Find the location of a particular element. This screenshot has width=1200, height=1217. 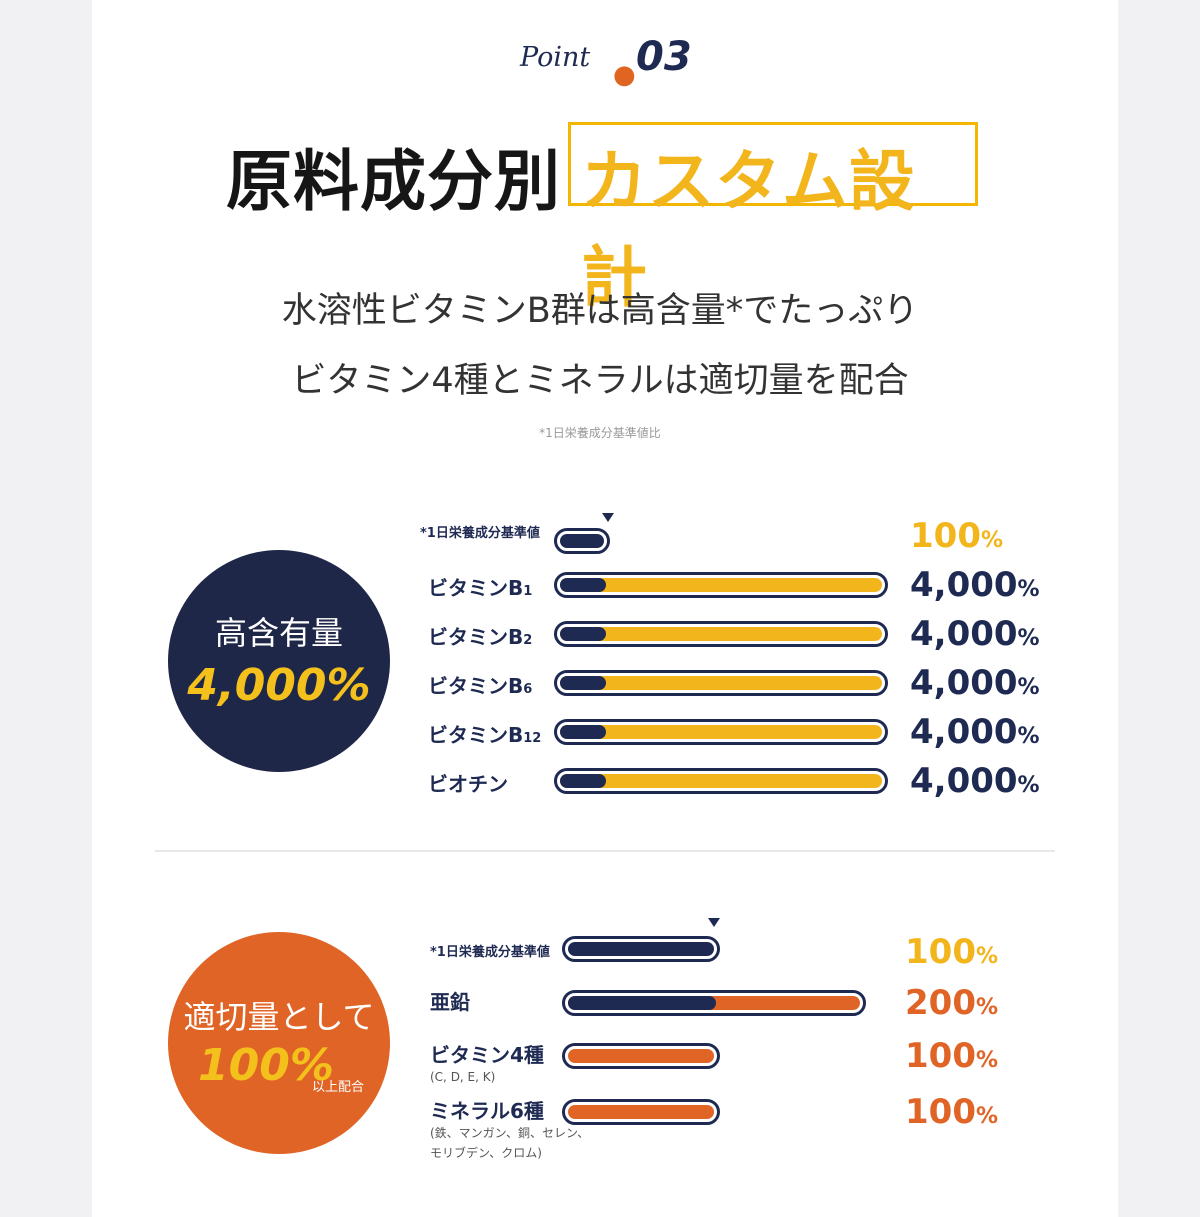

chart1-reference-bar is located at coordinates (582, 541).